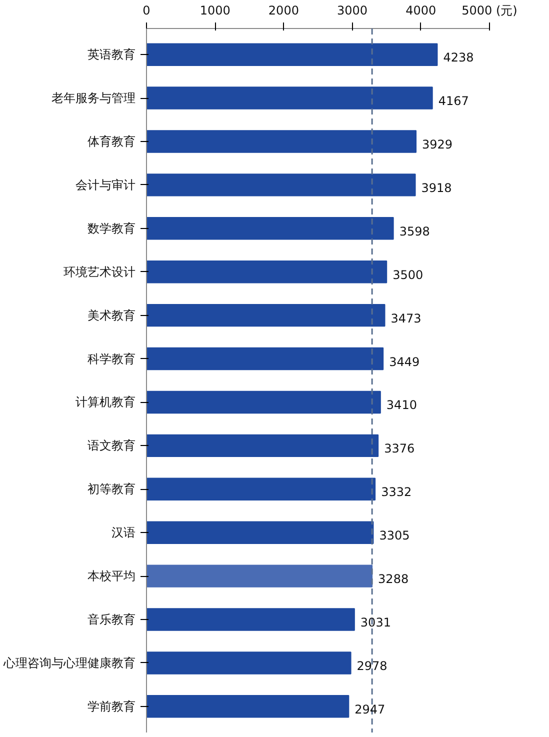 This screenshot has width=549, height=737. What do you see at coordinates (112, 228) in the screenshot?
I see `y-tick-label: 数学教育` at bounding box center [112, 228].